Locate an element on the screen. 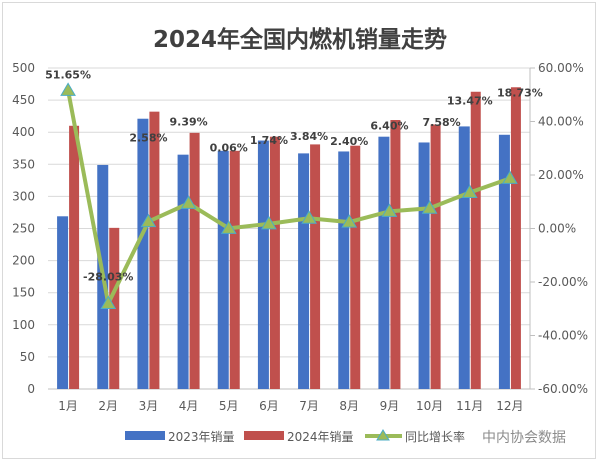 Image resolution: width=600 pixels, height=463 pixels. x-tick-label: 2月 is located at coordinates (108, 406).